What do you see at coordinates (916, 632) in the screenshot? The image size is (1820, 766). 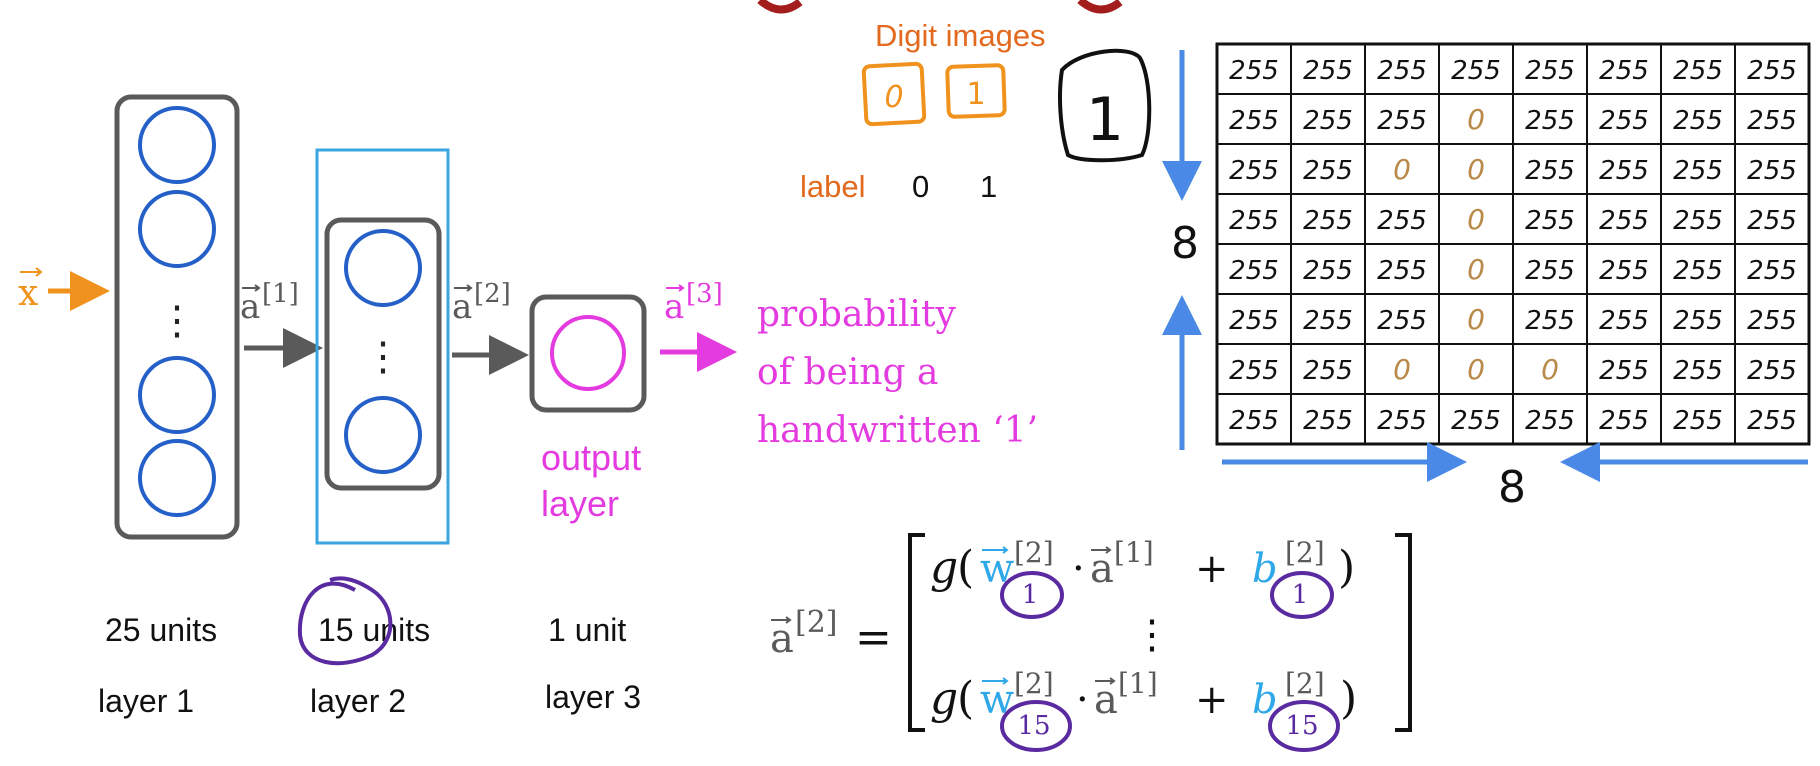 I see `left-bracket` at bounding box center [916, 632].